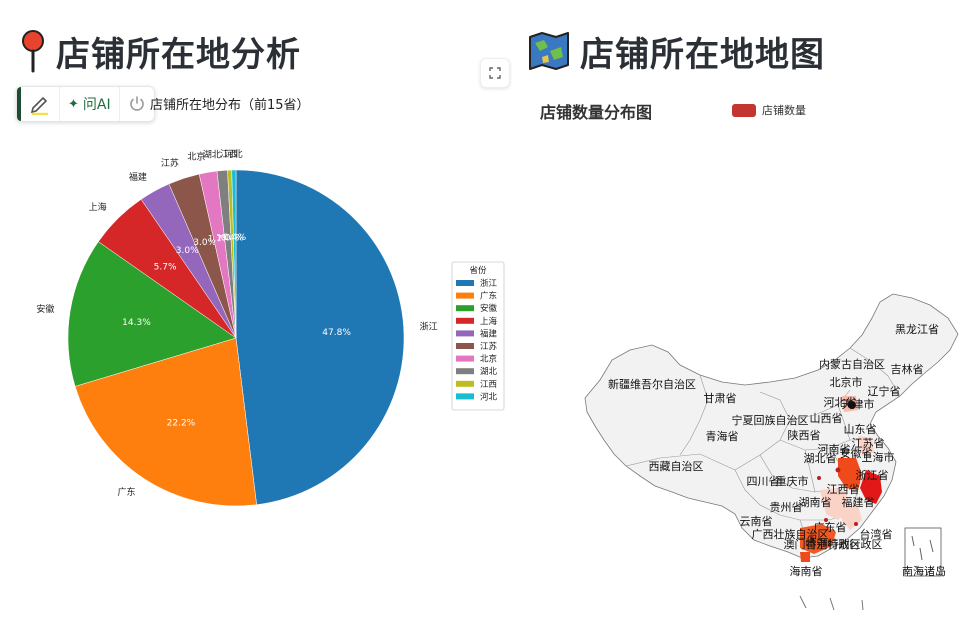 The height and width of the screenshot is (626, 974). Describe the element at coordinates (676, 51) in the screenshot. I see `page-title-right: 店铺所在地地图` at that location.